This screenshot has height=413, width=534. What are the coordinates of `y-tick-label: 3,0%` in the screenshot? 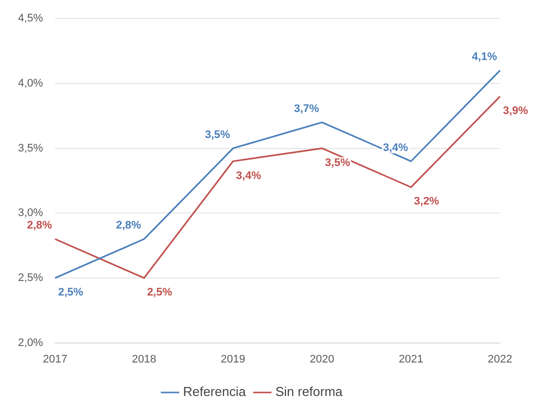 It's located at (31, 213).